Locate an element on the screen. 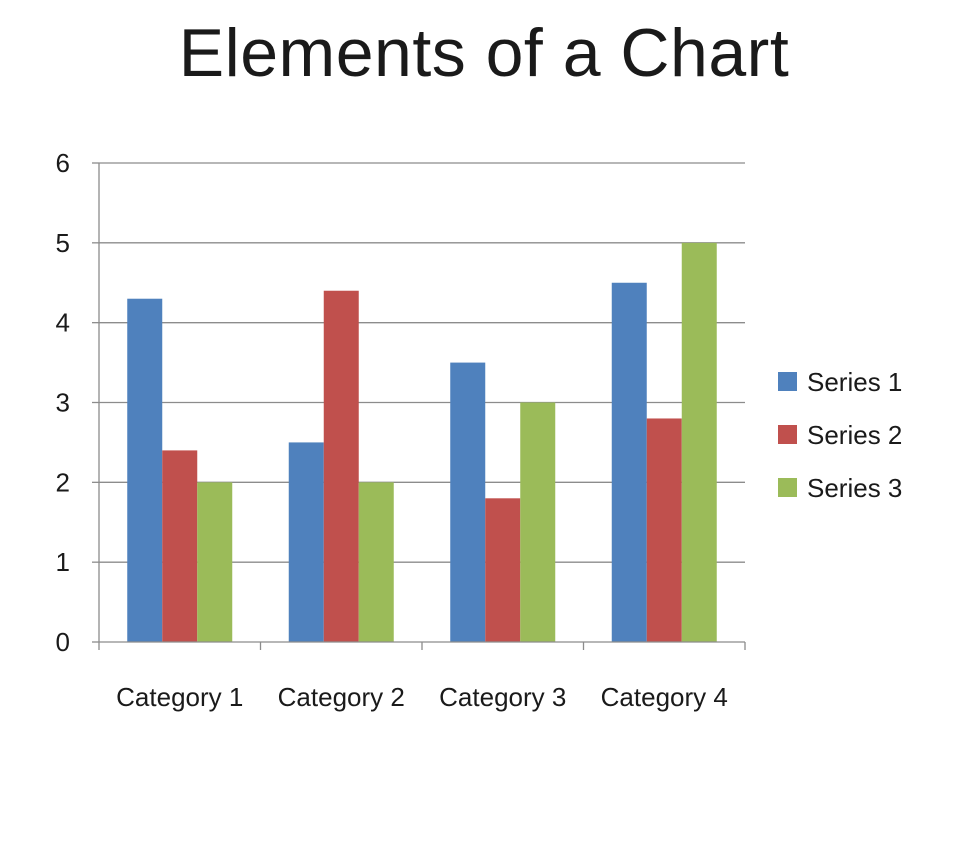 The image size is (968, 842). y-tick-label: 1 is located at coordinates (63, 562).